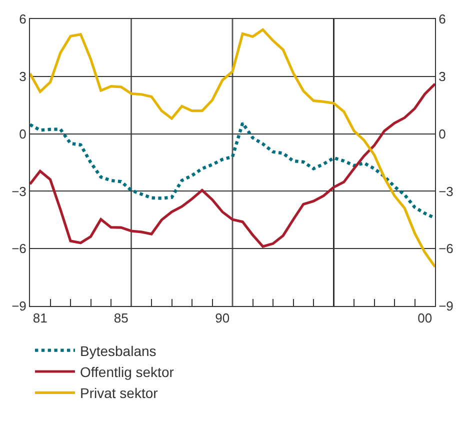  What do you see at coordinates (442, 134) in the screenshot?
I see `y2-tick-label: 0` at bounding box center [442, 134].